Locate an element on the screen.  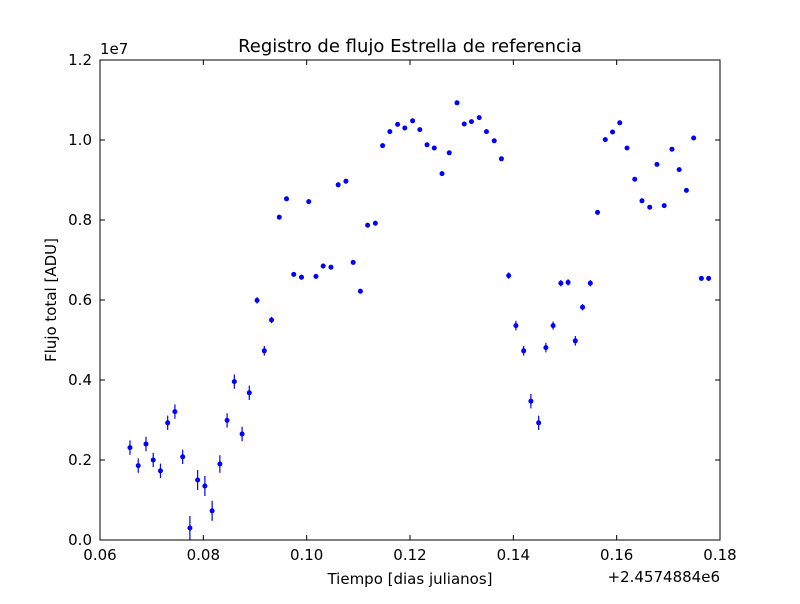
y-tick-label: 1.0 is located at coordinates (80, 140).